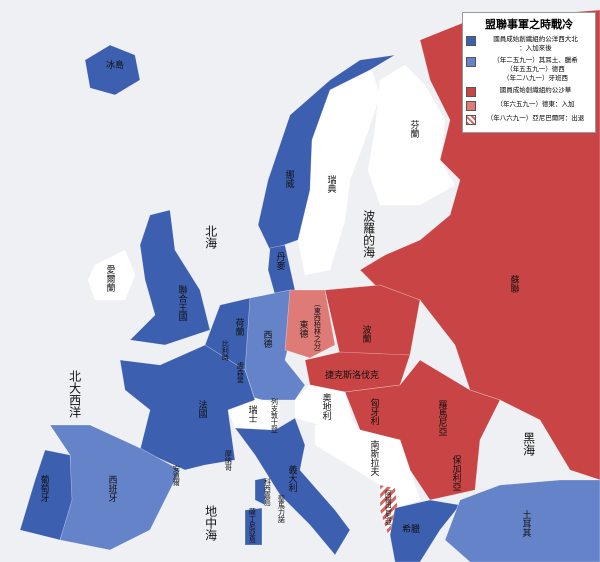 This screenshot has height=562, width=600. I want to click on region-greece, so click(425, 530).